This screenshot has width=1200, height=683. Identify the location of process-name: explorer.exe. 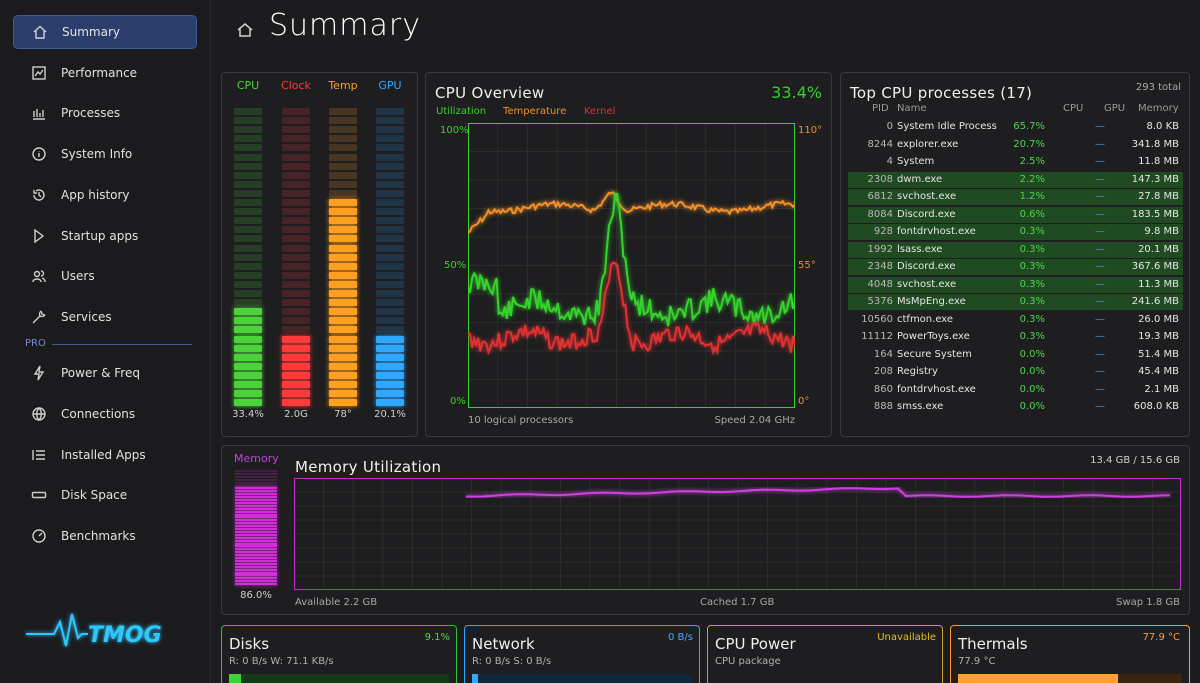
(928, 144).